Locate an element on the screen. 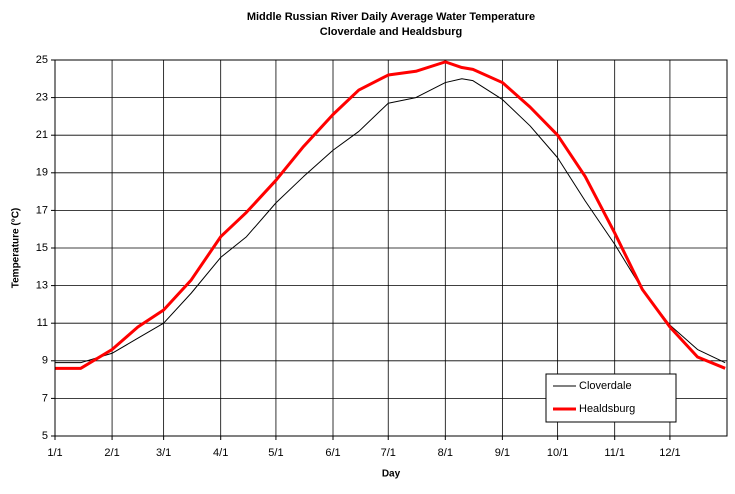 The width and height of the screenshot is (735, 494). x-tick-label: 9/1 is located at coordinates (502, 453).